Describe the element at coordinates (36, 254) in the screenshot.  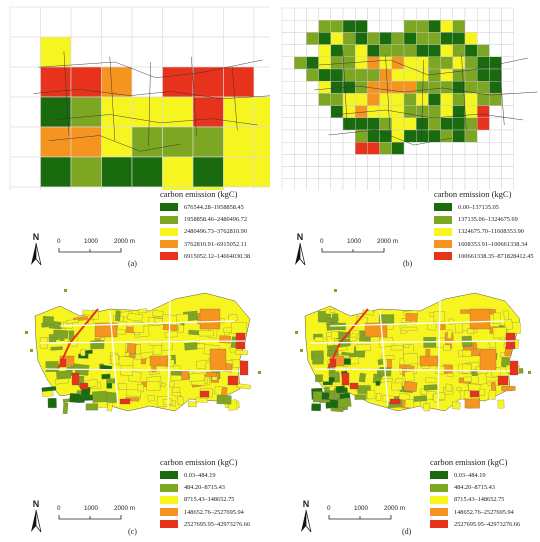
I see `north-arrow-icon` at that location.